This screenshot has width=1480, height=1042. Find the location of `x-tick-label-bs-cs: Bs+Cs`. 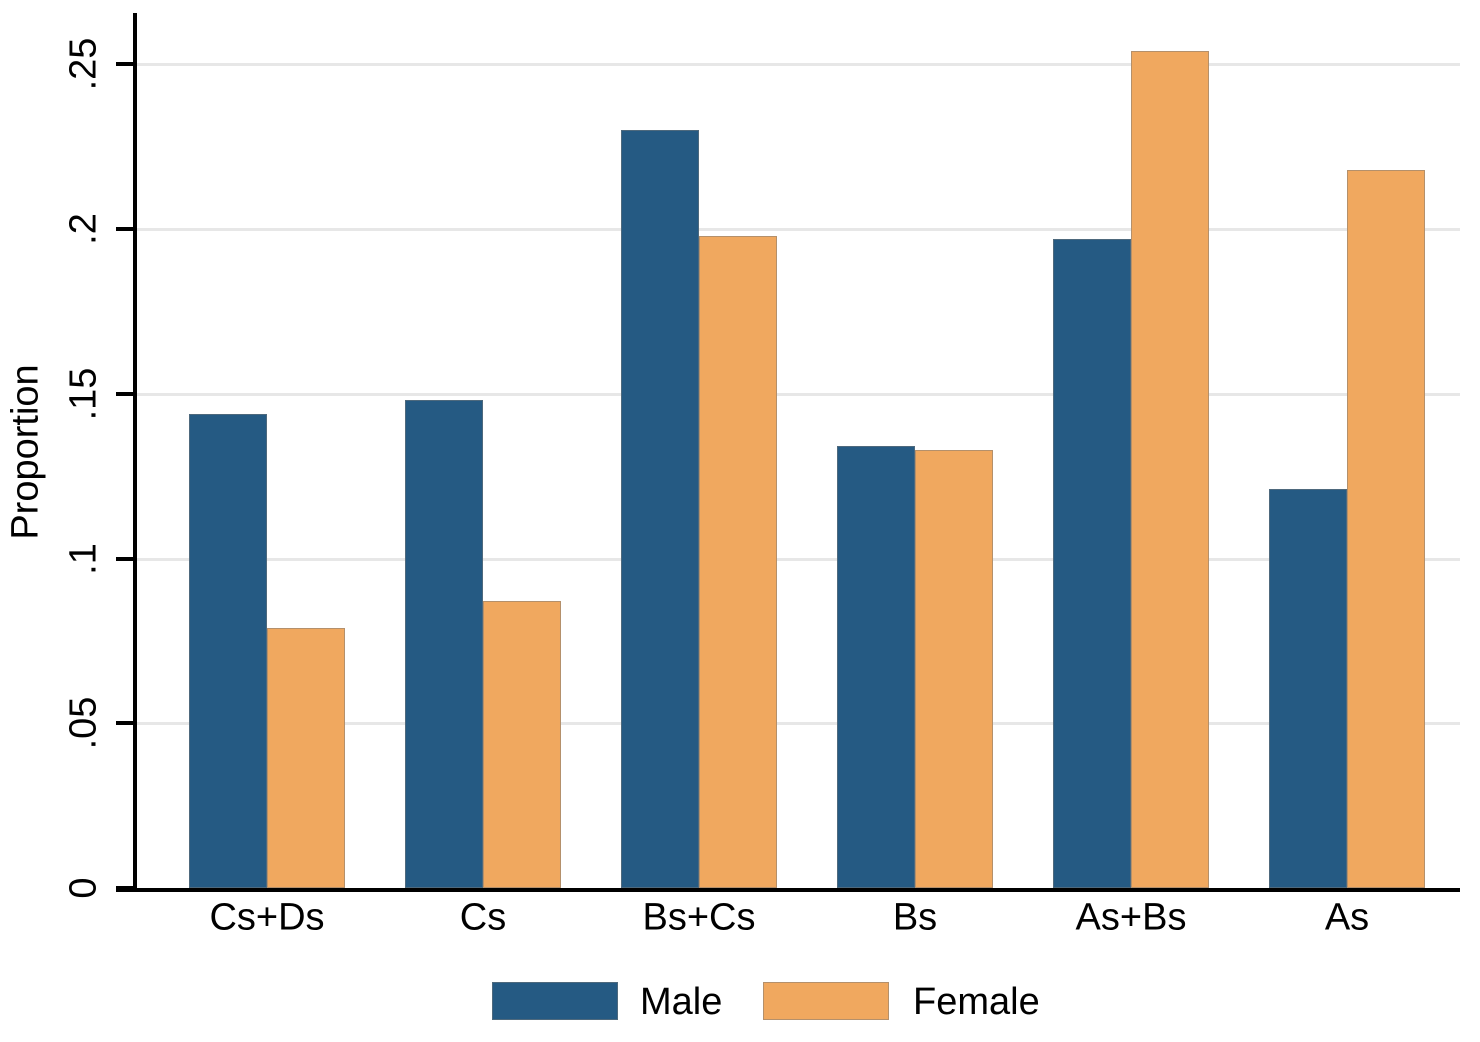

x-tick-label-bs-cs: Bs+Cs is located at coordinates (699, 917).